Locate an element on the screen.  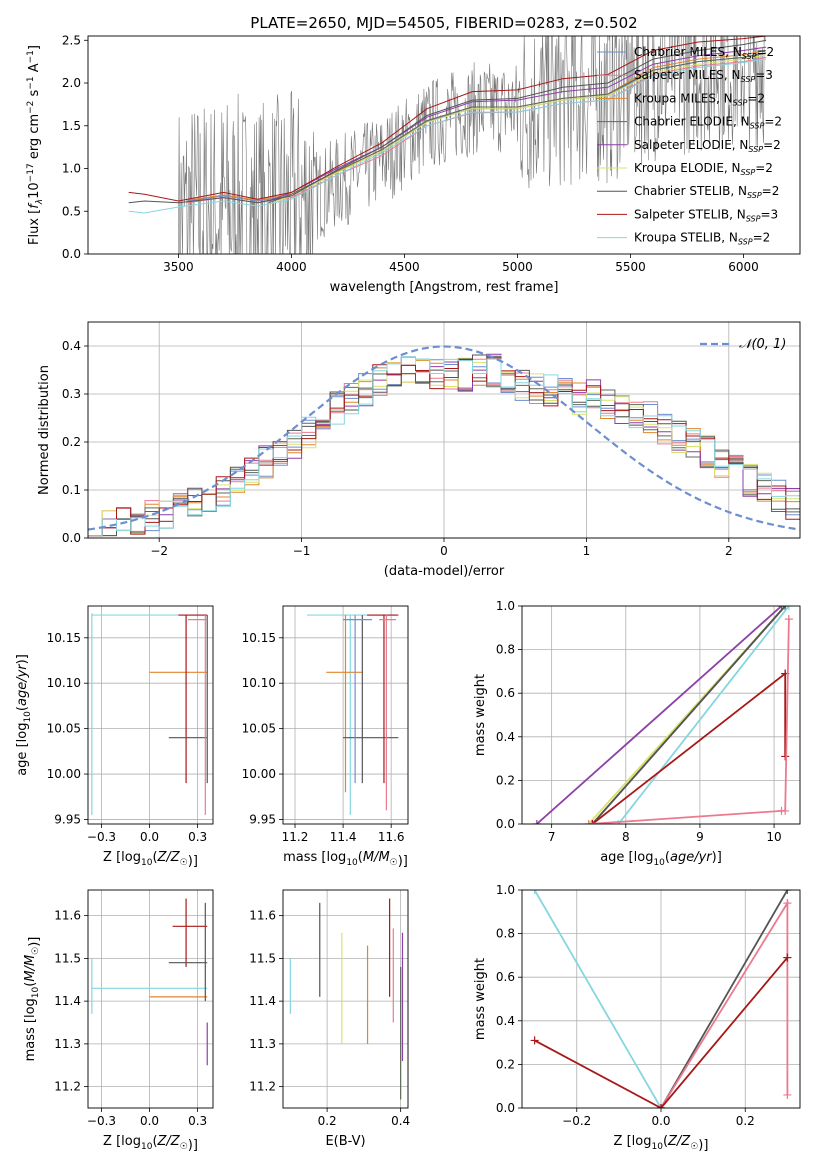
y-tick-label: 0.5 is located at coordinates (71, 211).